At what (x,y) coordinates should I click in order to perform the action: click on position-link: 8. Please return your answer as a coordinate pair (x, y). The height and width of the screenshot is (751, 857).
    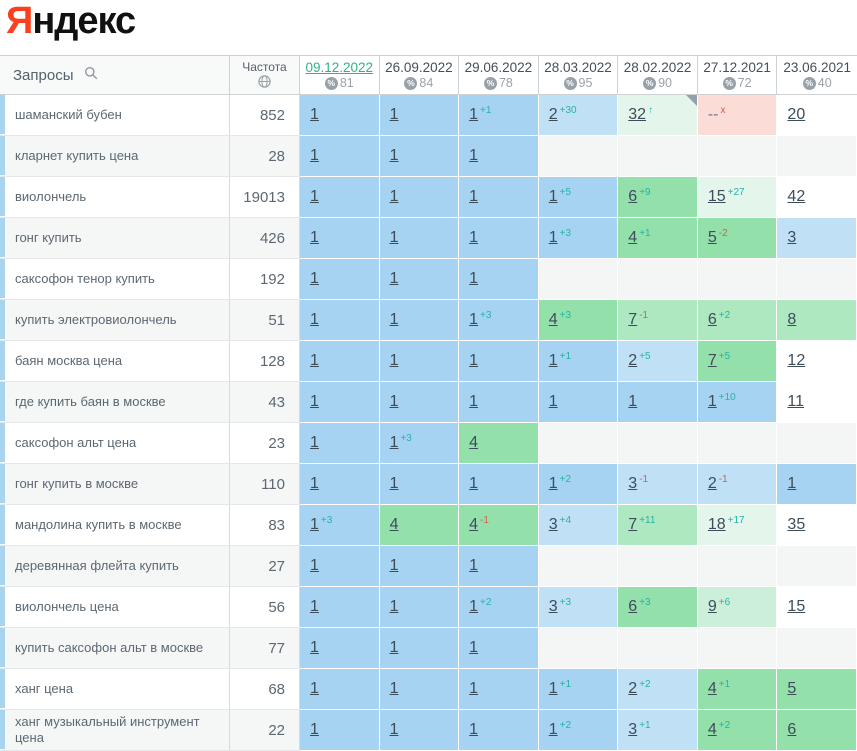
    Looking at the image, I should click on (792, 319).